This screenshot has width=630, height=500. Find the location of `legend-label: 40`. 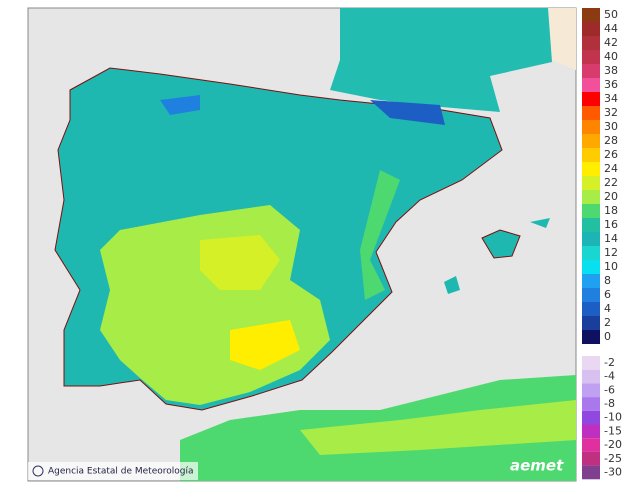

legend-label: 40 is located at coordinates (611, 56).